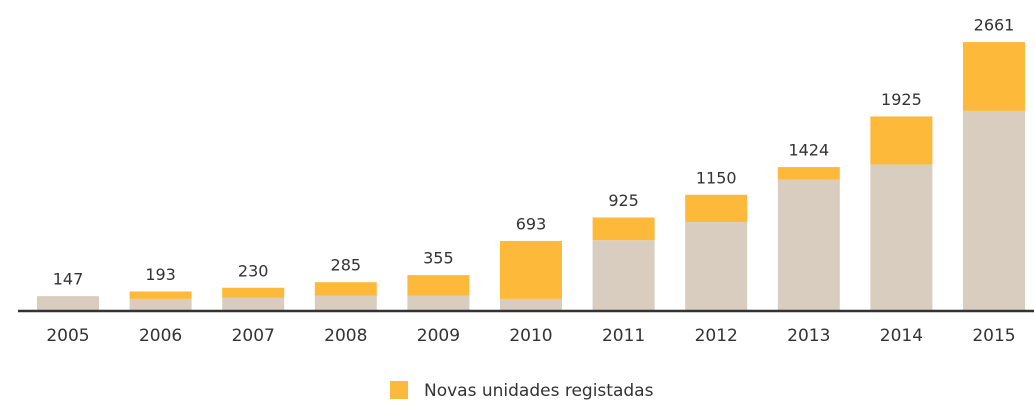 The width and height of the screenshot is (1034, 403). Describe the element at coordinates (68, 279) in the screenshot. I see `total-label: 147` at that location.